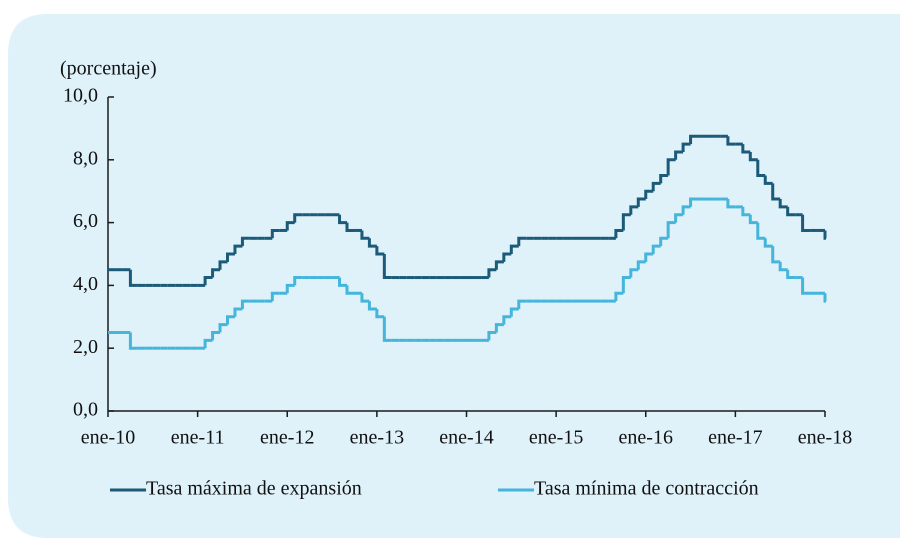  I want to click on x-tick-label: ene-10, so click(108, 438).